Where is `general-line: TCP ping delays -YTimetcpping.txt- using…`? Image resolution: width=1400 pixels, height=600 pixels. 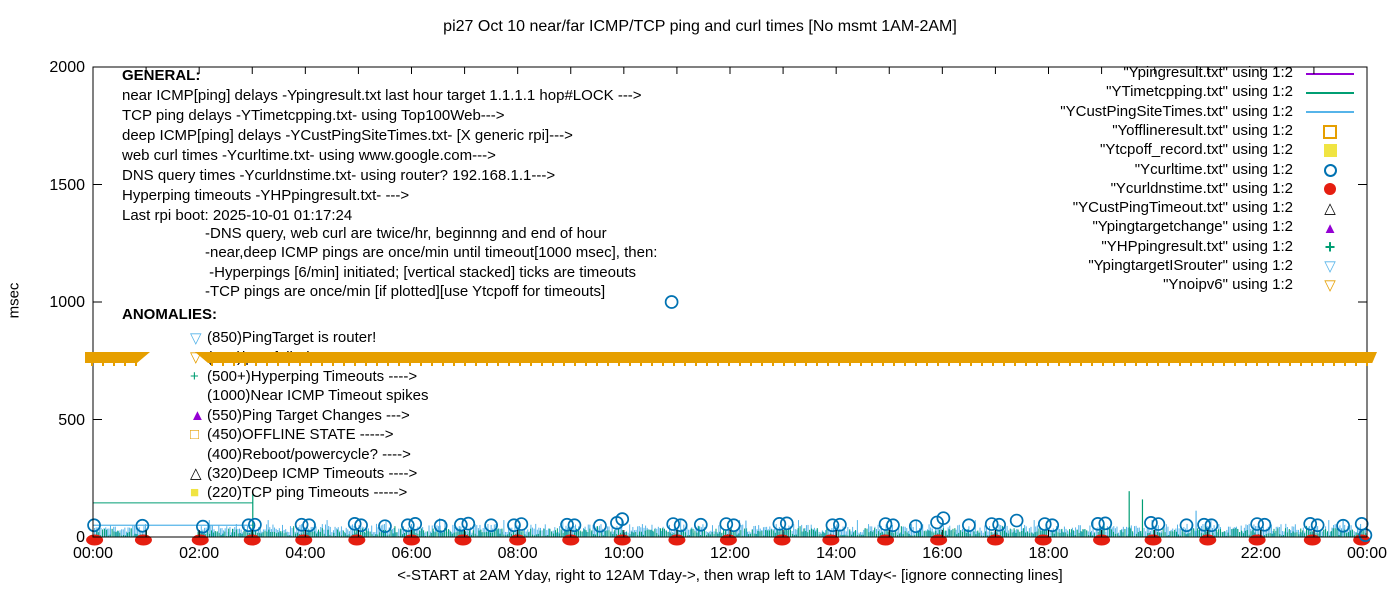
general-line: TCP ping delays -YTimetcpping.txt- using… is located at coordinates (313, 115).